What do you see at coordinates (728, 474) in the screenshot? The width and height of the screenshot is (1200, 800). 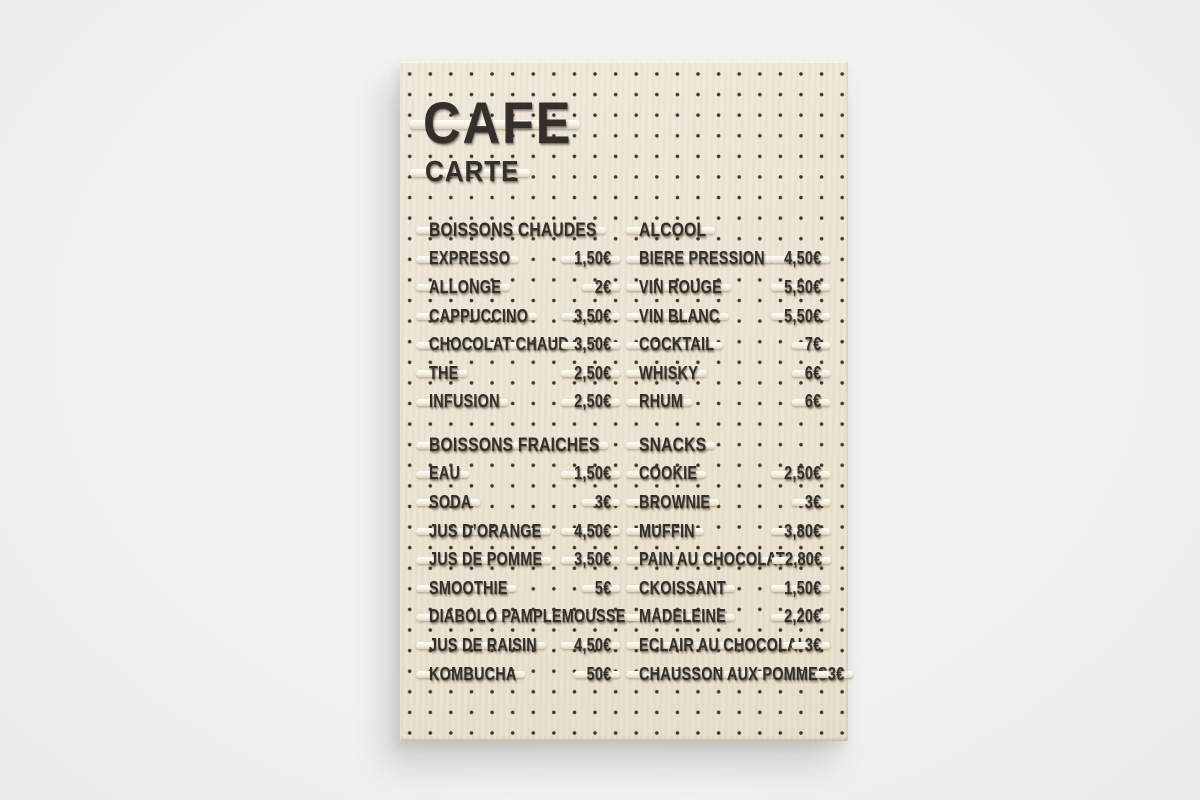 I see `menu-item-row: COOKIE 2,50€` at bounding box center [728, 474].